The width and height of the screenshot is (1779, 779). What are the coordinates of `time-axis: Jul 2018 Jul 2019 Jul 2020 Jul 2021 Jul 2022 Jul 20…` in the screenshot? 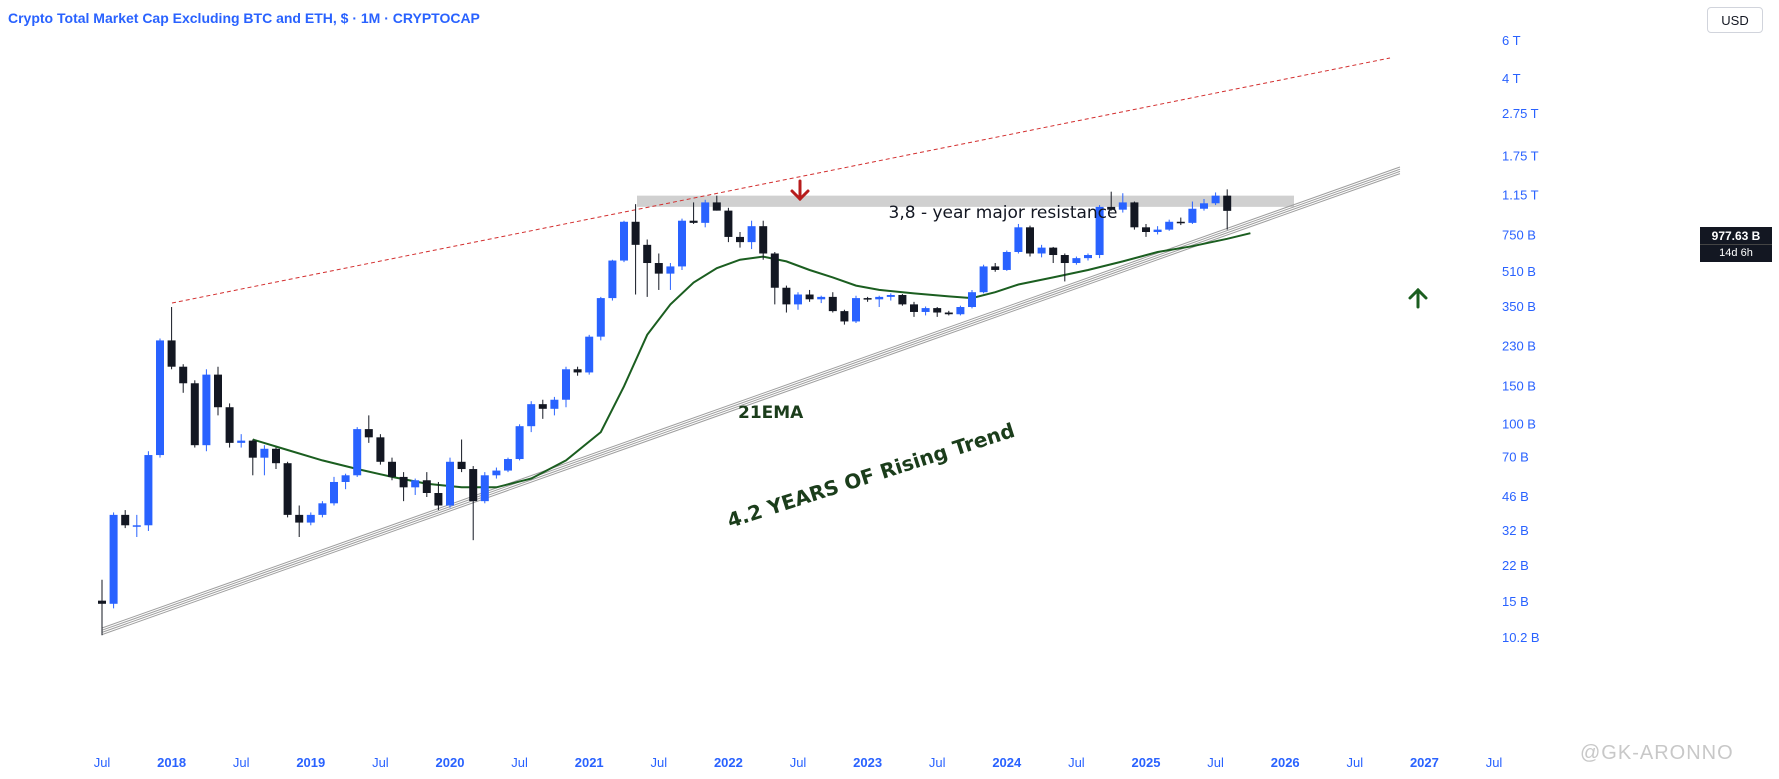 It's located at (798, 762).